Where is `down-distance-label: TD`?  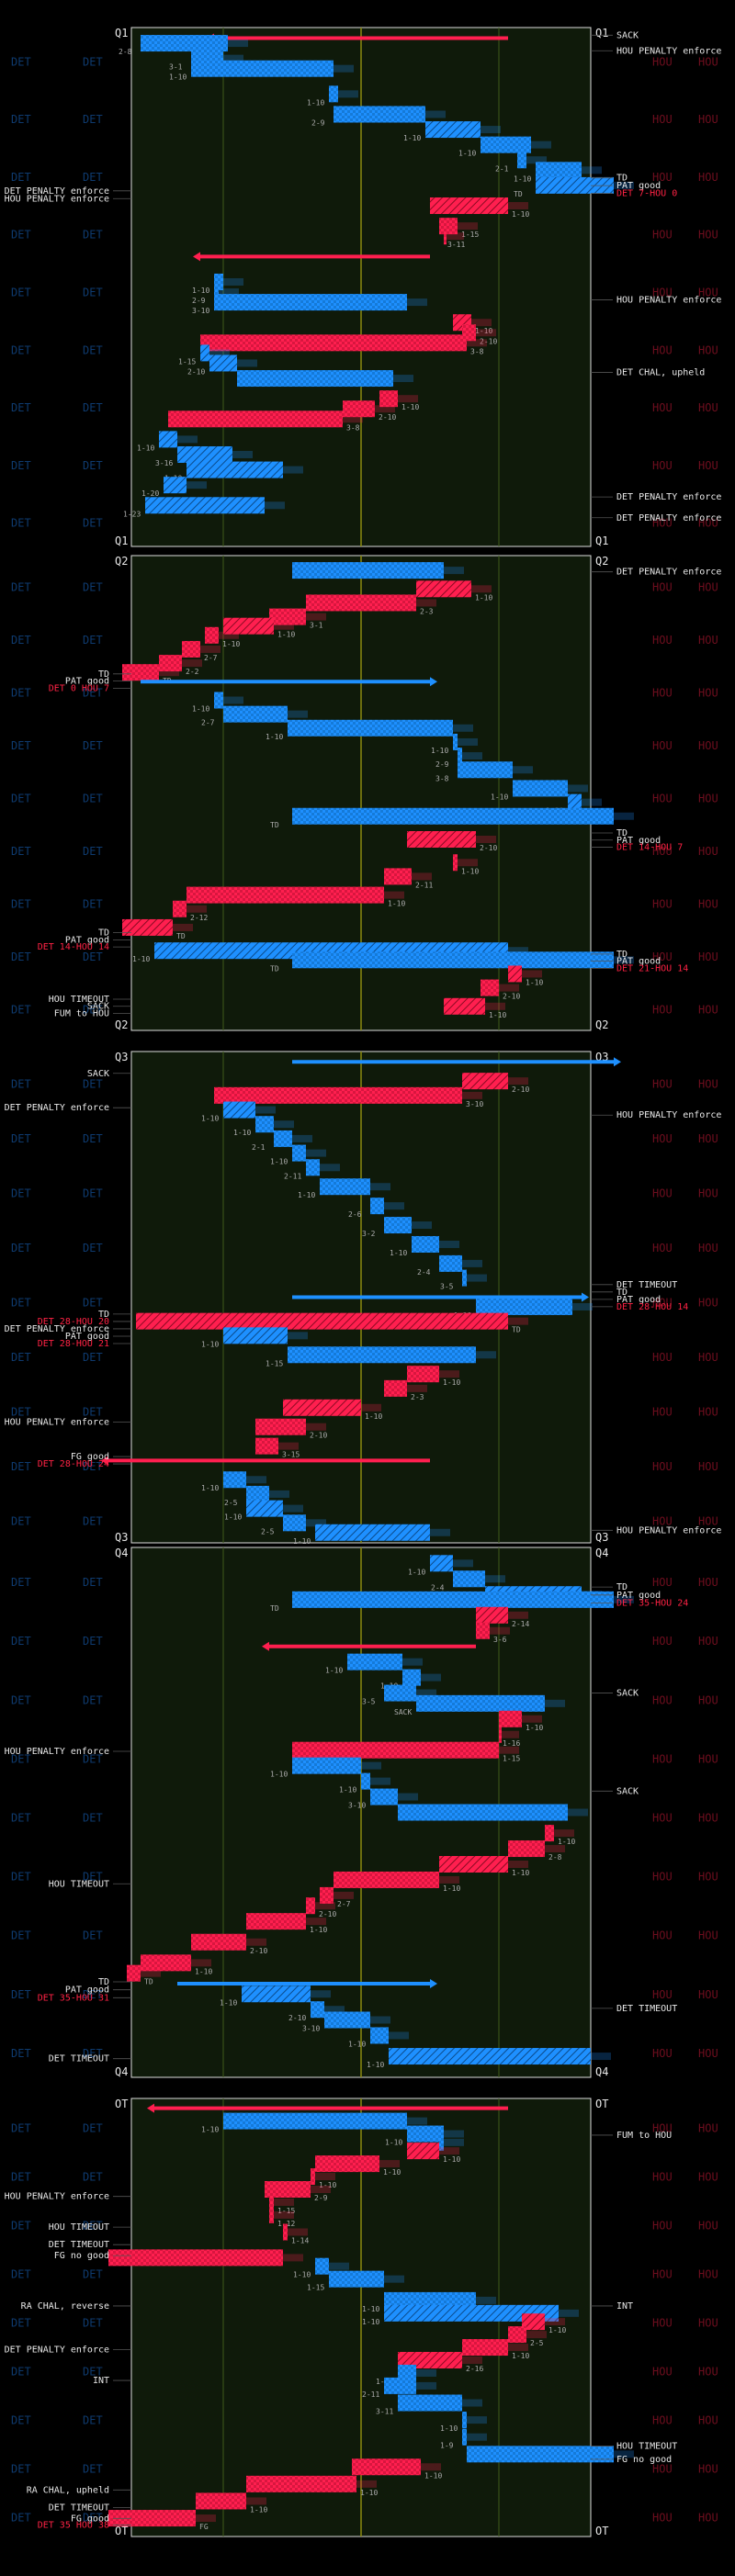 down-distance-label: TD is located at coordinates (275, 1608).